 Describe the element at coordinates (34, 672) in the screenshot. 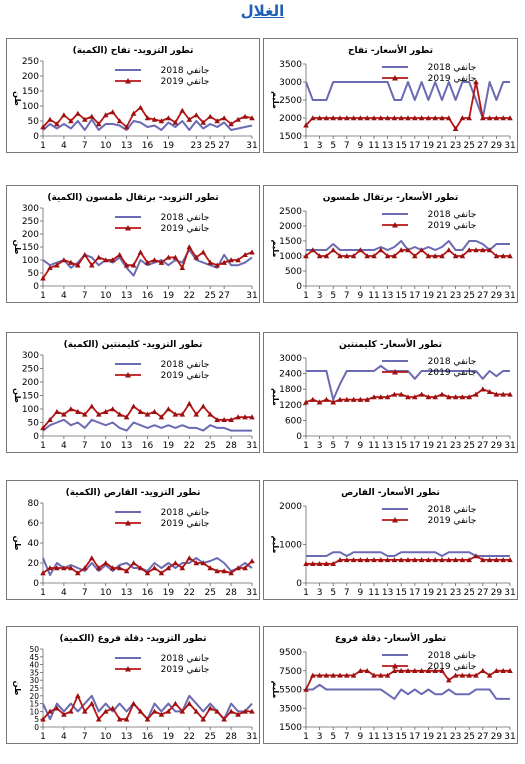

I see `y-tick-label: 35` at that location.